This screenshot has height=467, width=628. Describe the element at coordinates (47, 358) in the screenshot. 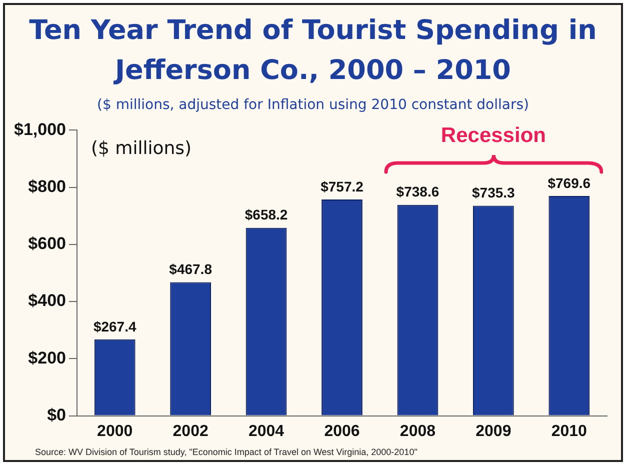

I see `y-tick-label: $200` at that location.